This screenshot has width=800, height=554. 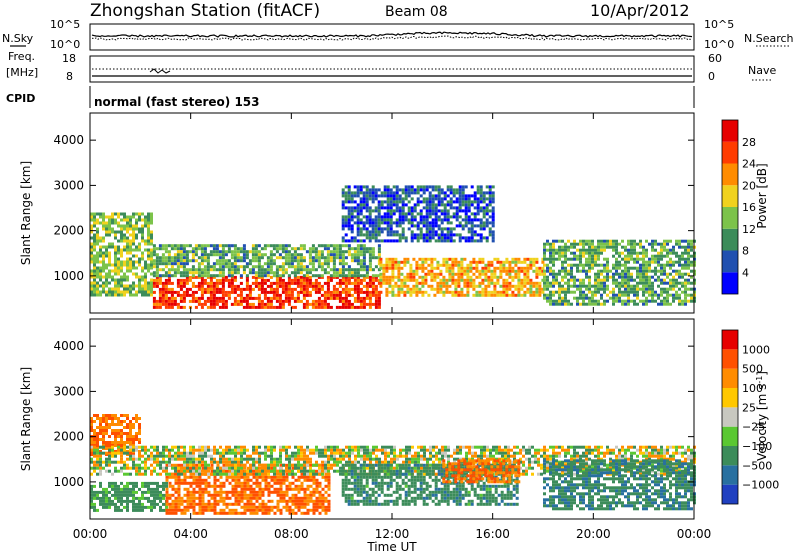 I want to click on station-title: Zhongshan Station (fitACF), so click(x=205, y=11).